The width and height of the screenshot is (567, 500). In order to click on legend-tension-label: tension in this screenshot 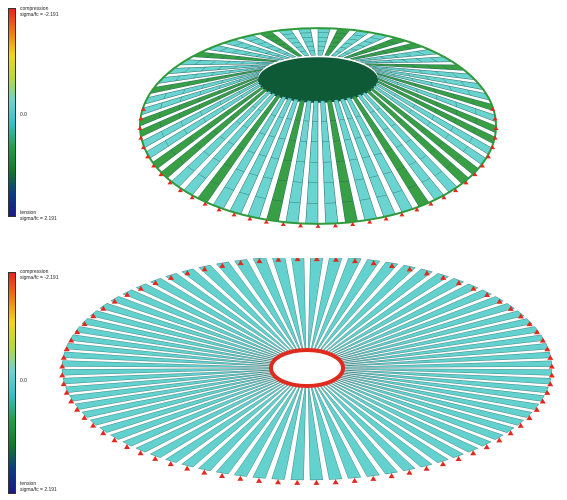, I will do `click(28, 484)`.